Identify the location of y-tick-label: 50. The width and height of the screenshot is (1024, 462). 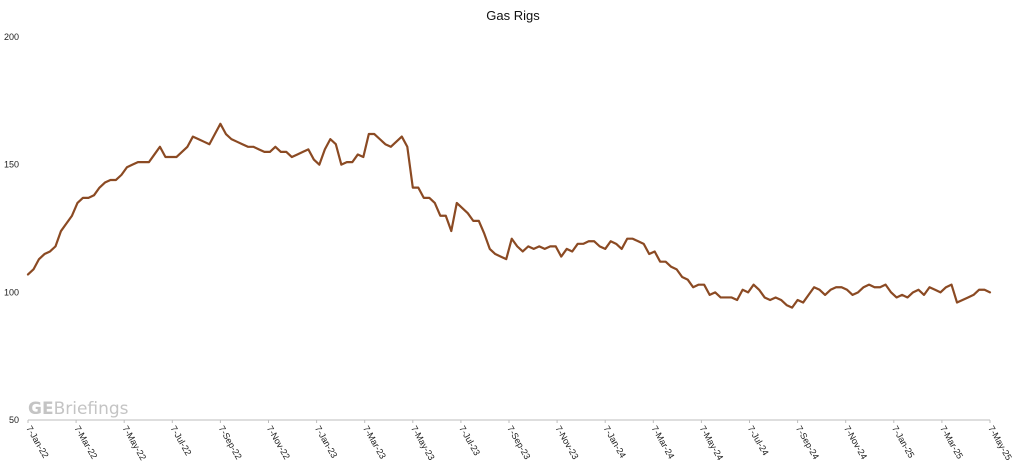
(14, 420).